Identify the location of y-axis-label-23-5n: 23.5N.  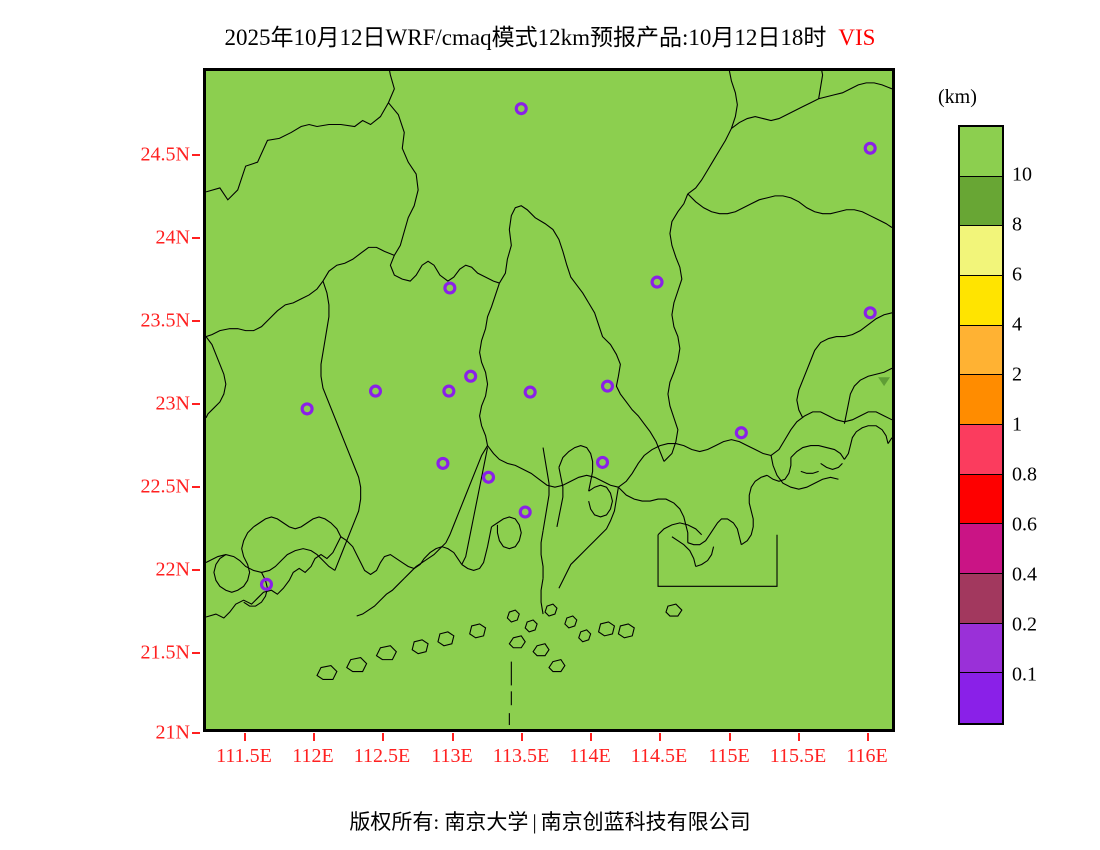
(165, 320).